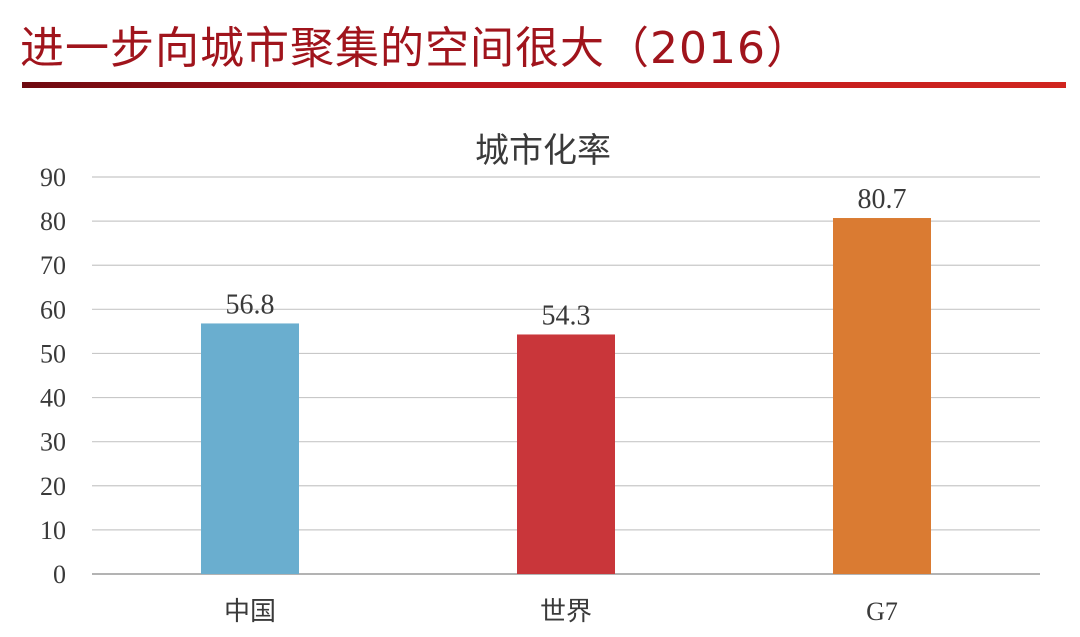 The image size is (1080, 637). I want to click on x-tick-label: G7, so click(882, 611).